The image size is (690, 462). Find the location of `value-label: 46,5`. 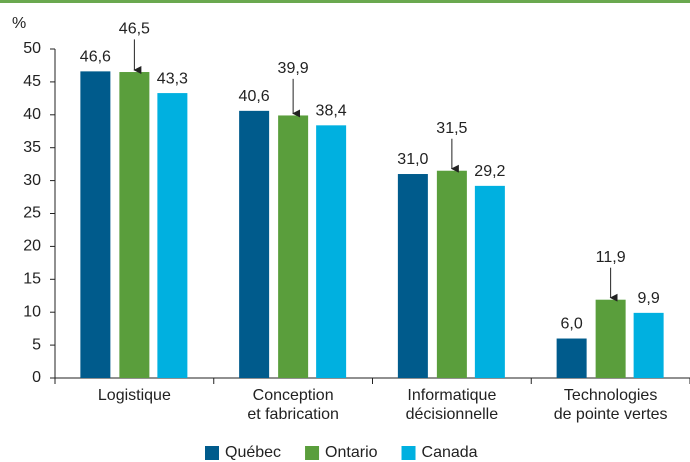

value-label: 46,5 is located at coordinates (134, 29).